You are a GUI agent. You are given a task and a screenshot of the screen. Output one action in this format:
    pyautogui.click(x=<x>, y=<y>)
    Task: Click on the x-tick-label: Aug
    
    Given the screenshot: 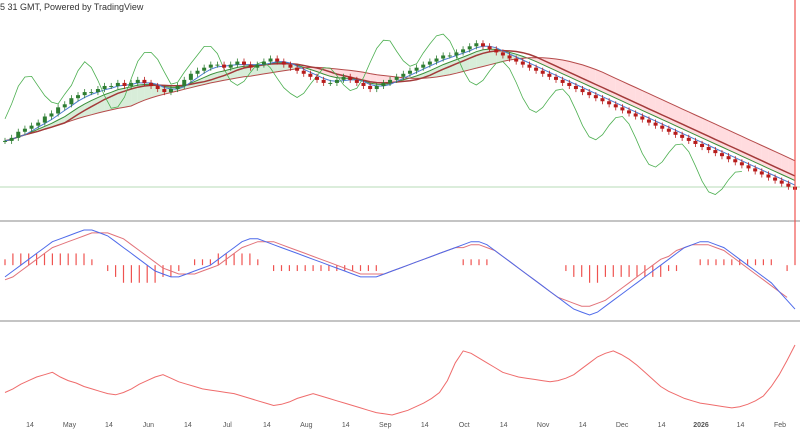 What is the action you would take?
    pyautogui.click(x=306, y=425)
    